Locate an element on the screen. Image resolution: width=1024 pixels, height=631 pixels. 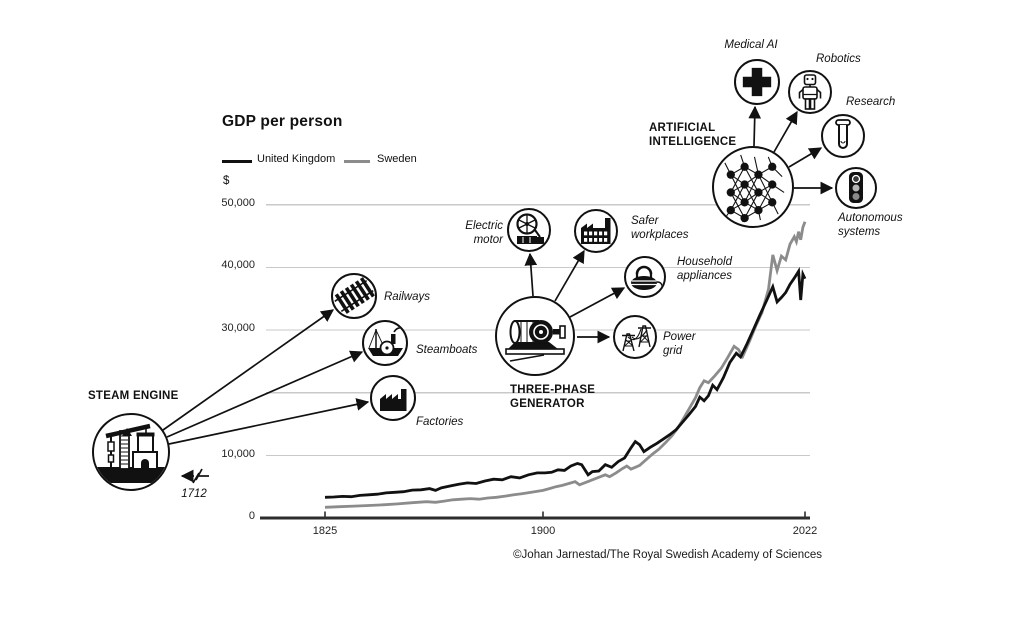
factories-label: Factories is located at coordinates (440, 422).